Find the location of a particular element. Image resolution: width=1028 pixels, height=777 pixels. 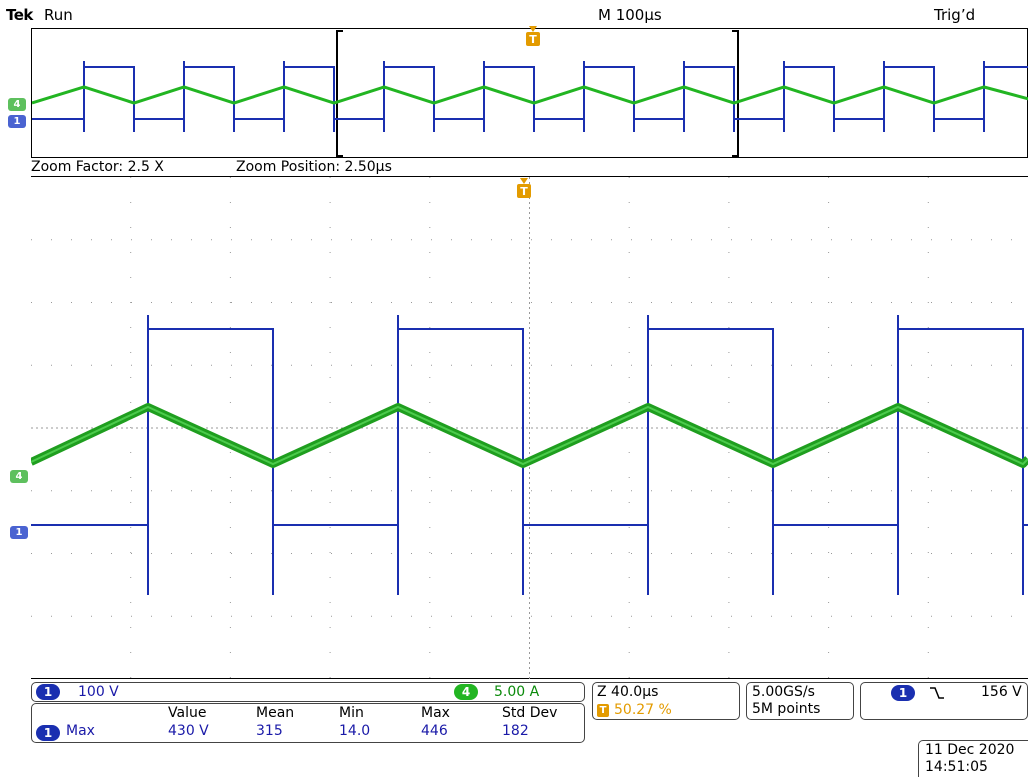

time-text: 14:51:05 is located at coordinates (956, 767).